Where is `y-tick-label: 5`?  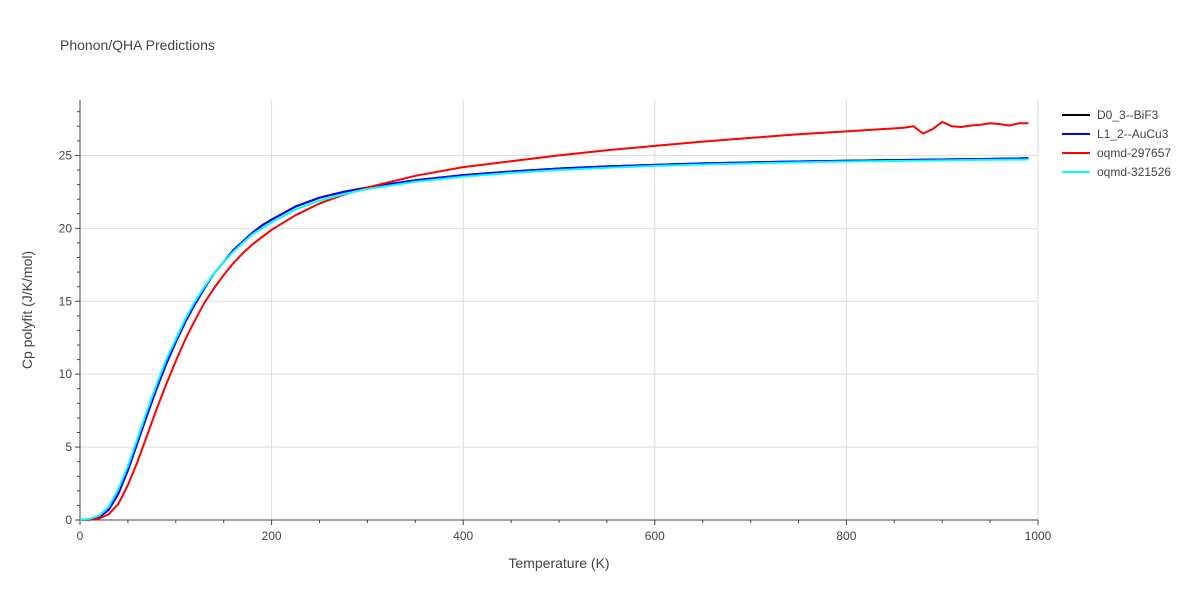 y-tick-label: 5 is located at coordinates (68, 447).